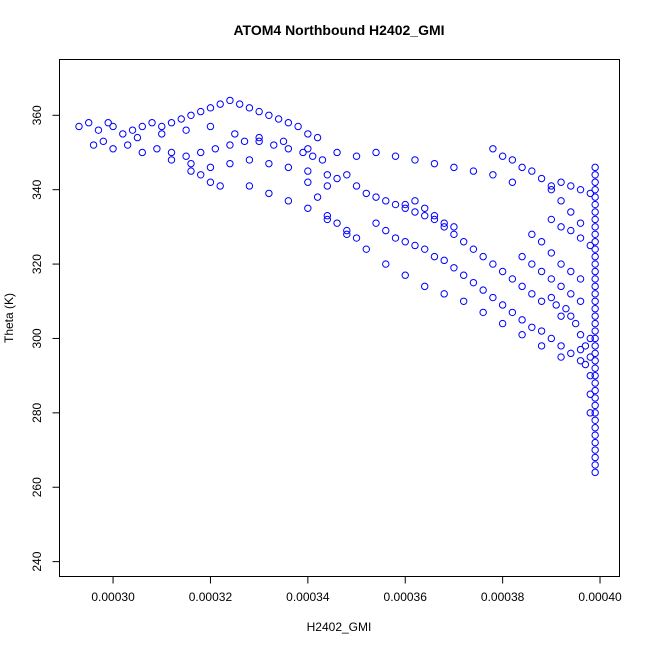 The width and height of the screenshot is (650, 650). What do you see at coordinates (211, 597) in the screenshot?
I see `x-tick-label: 0.00032` at bounding box center [211, 597].